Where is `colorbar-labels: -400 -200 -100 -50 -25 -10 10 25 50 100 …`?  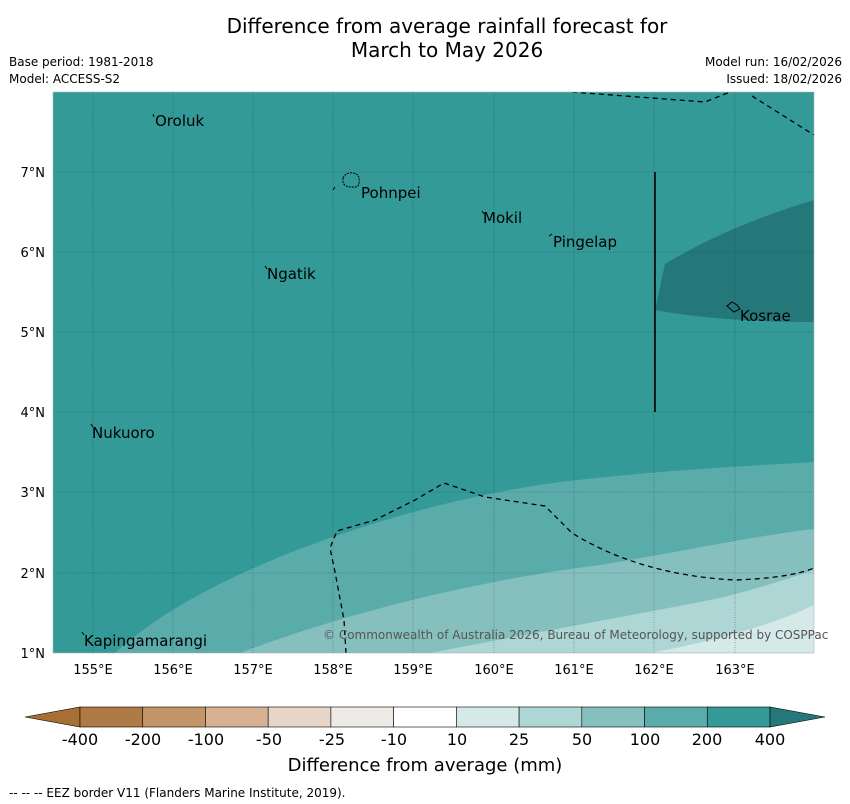 colorbar-labels: -400 -200 -100 -50 -25 -10 10 25 50 100 … is located at coordinates (423, 739).